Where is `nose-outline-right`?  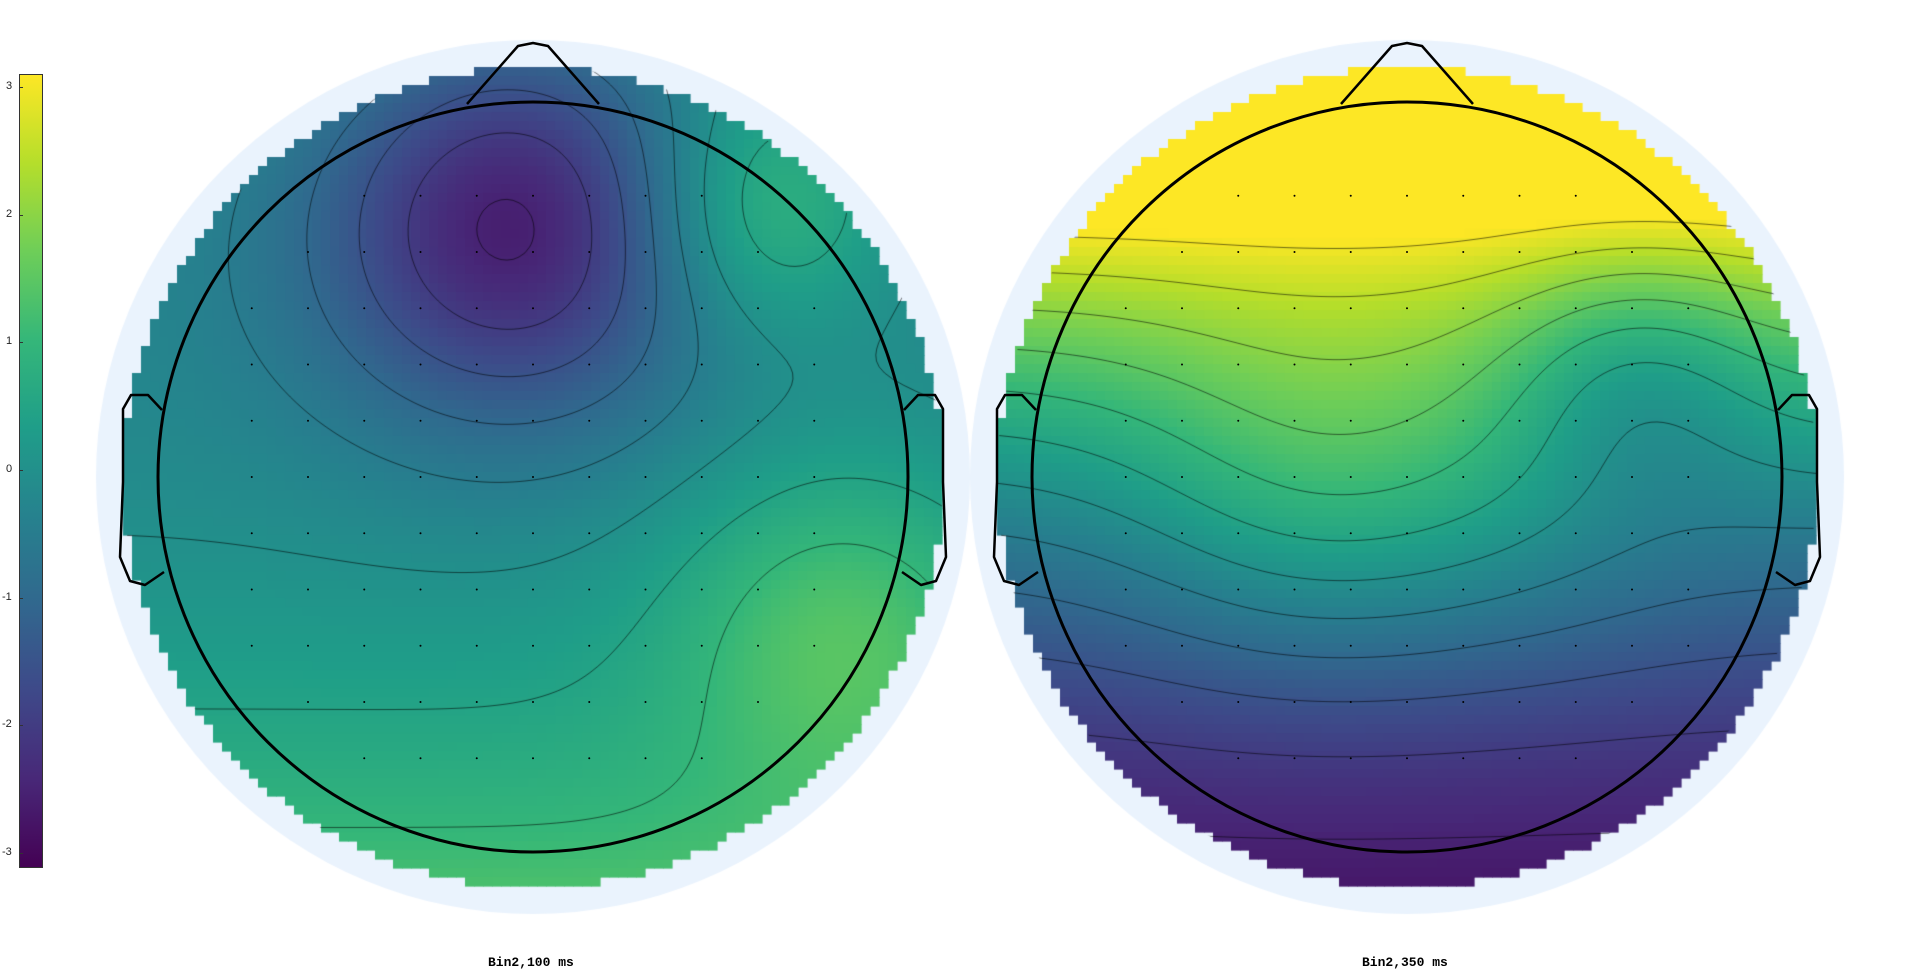
nose-outline-right is located at coordinates (1407, 73).